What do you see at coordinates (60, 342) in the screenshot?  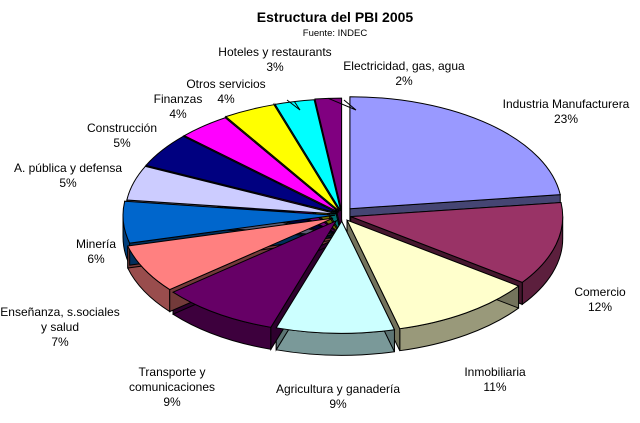 I see `slice-label-value: 7%` at bounding box center [60, 342].